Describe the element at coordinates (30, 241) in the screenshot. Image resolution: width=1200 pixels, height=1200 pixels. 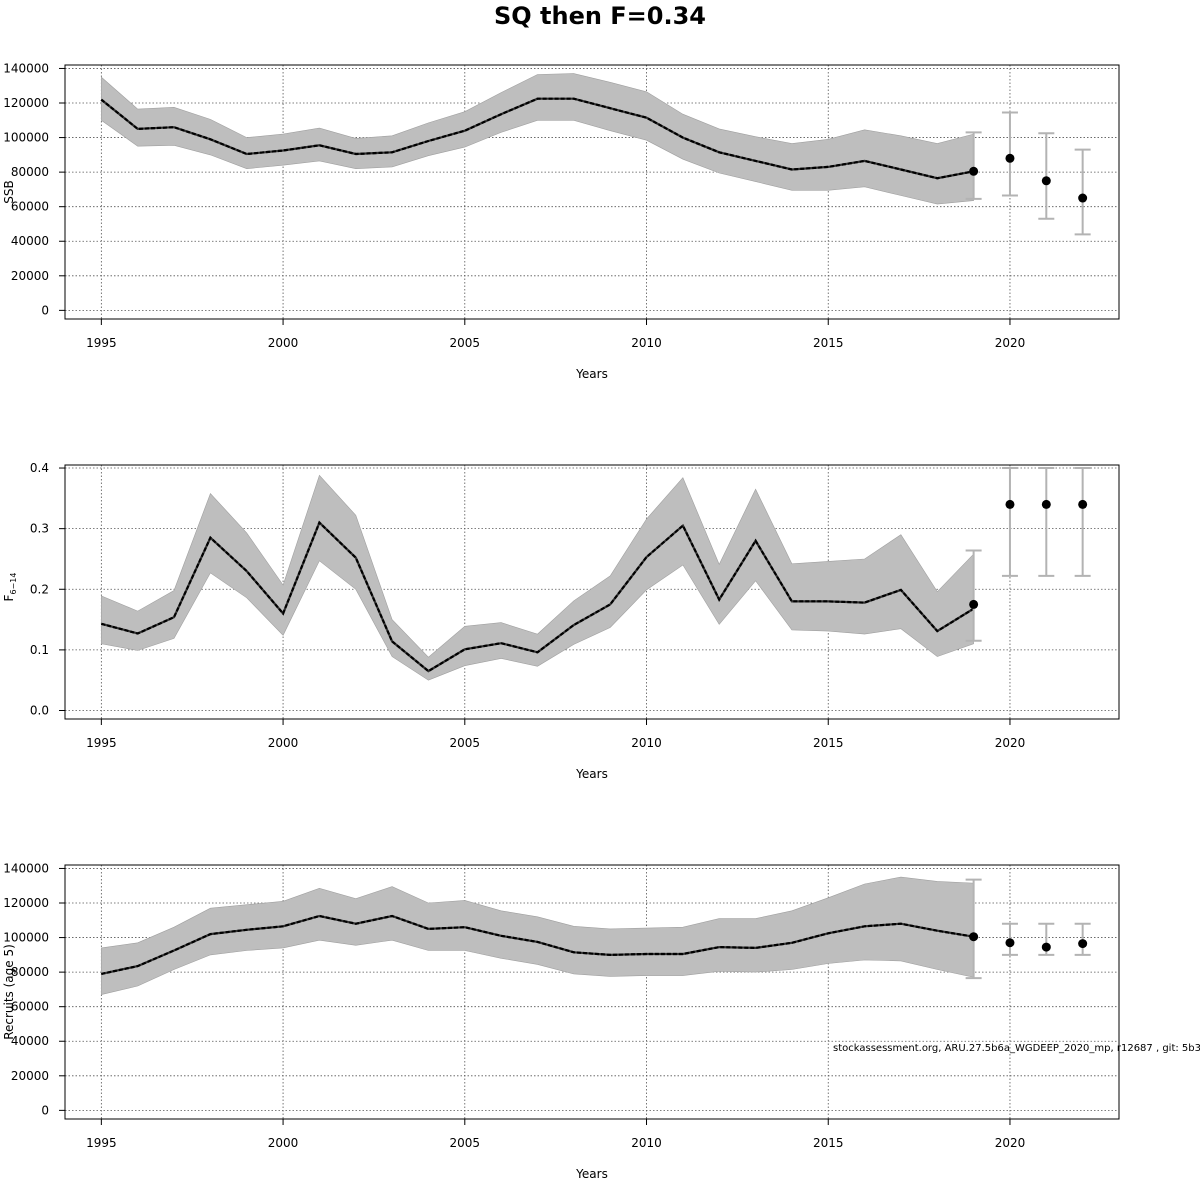
I see `ssb-y-tick-label: 40000` at that location.